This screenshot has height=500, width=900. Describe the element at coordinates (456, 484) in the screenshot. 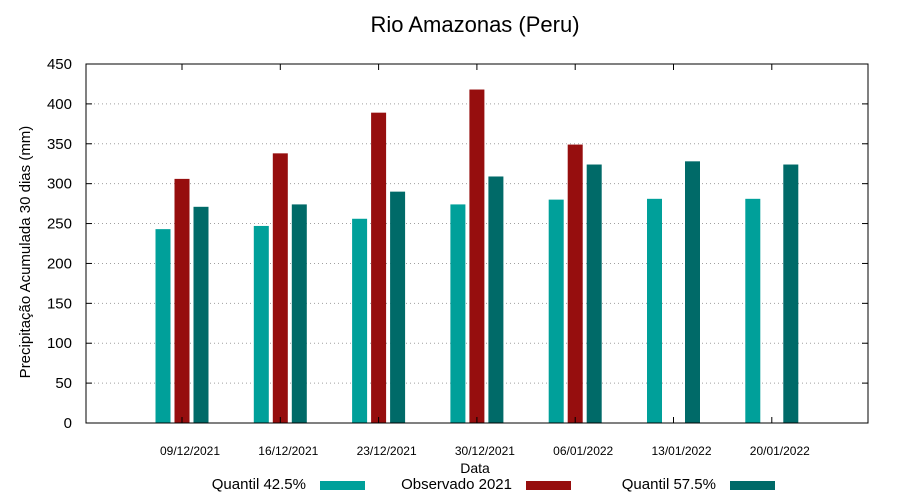

I see `legend-label: Observado 2021` at that location.